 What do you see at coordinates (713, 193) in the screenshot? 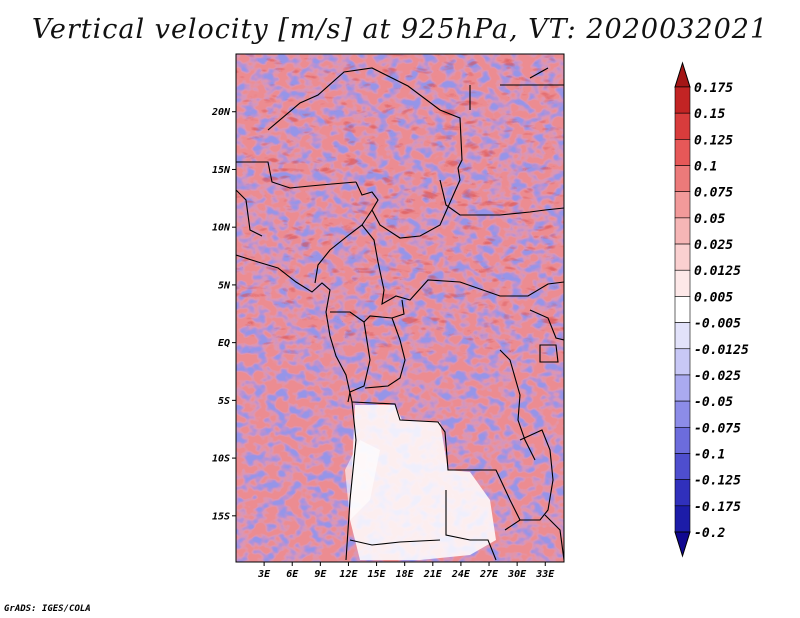
I see `colorbar-label: 0.075` at bounding box center [713, 193].